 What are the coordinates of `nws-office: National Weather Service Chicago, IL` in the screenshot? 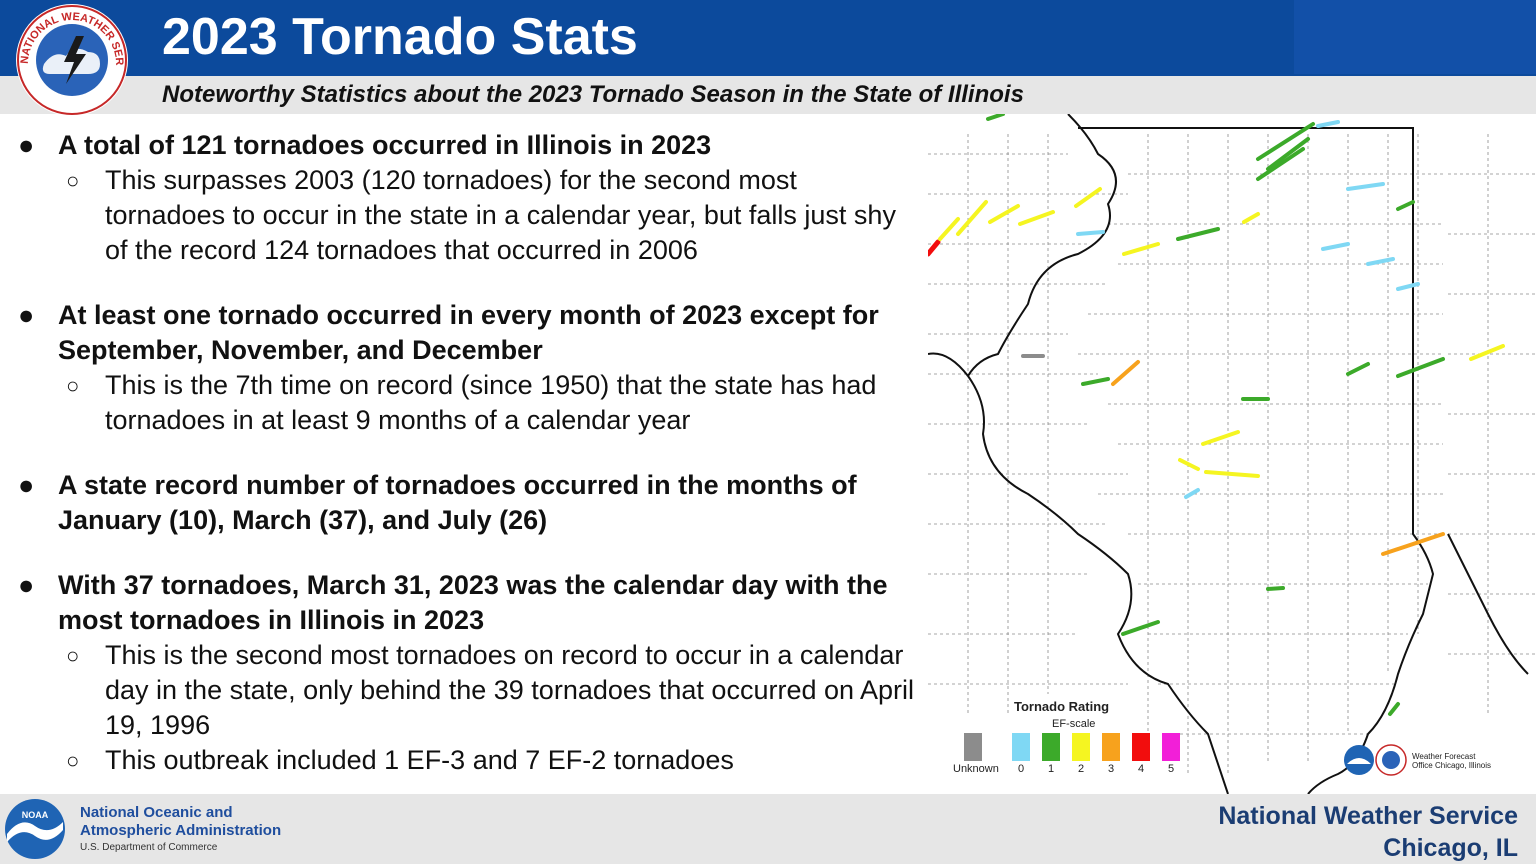 It's located at (1368, 832).